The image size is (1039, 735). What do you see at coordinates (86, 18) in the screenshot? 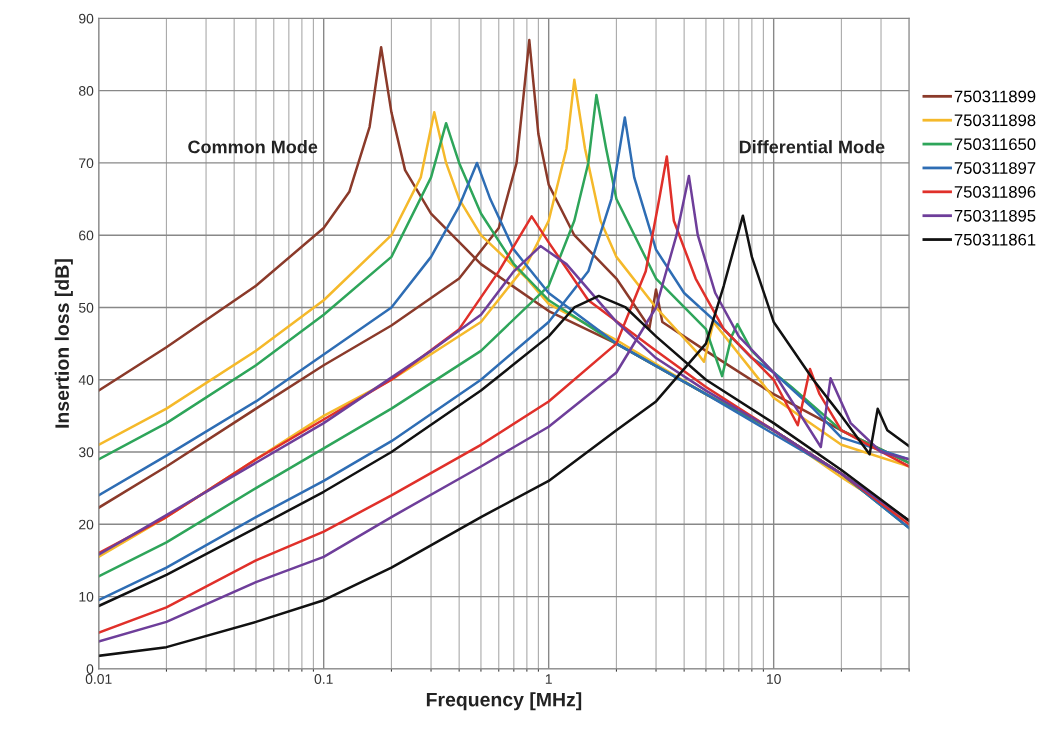
I see `y-tick-label: 90` at bounding box center [86, 18].